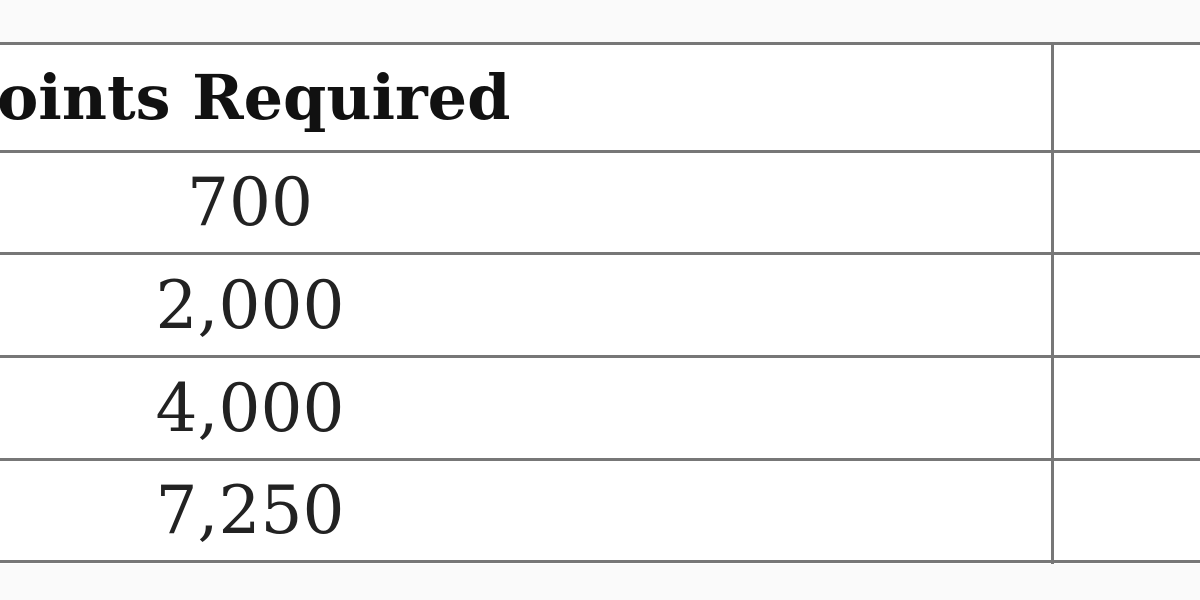 The width and height of the screenshot is (1200, 600). I want to click on points-value: 4,000, so click(250, 408).